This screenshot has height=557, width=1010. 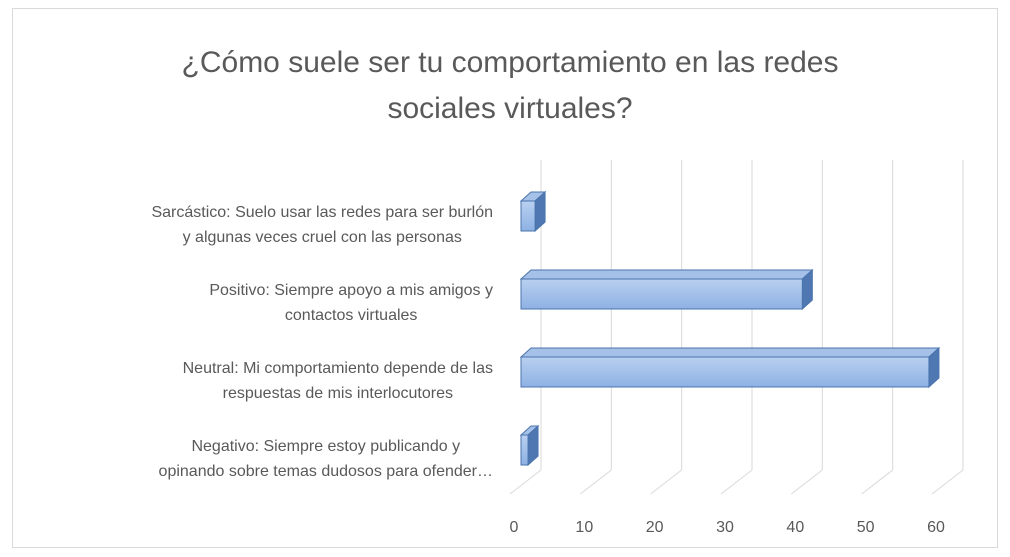 What do you see at coordinates (655, 527) in the screenshot?
I see `x-tick-label: 20` at bounding box center [655, 527].